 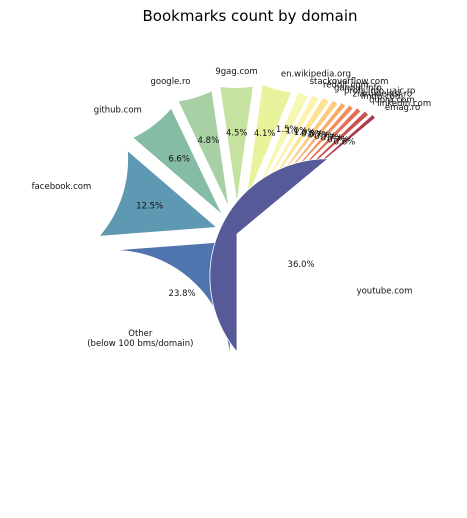 I want to click on slice-label: facebook.com, so click(x=62, y=187).